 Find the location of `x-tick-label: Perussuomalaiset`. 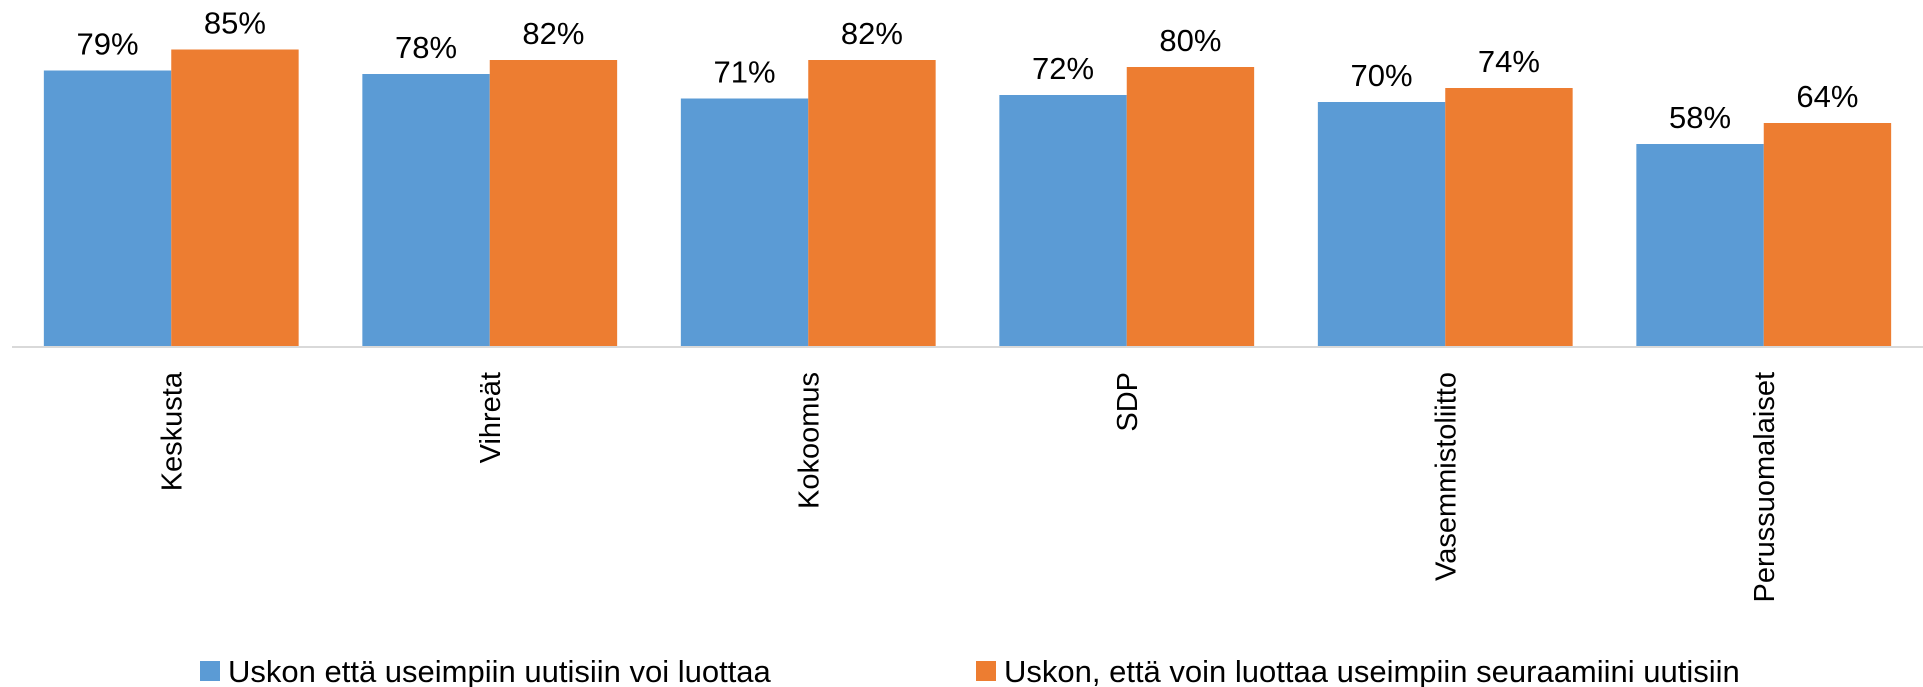

x-tick-label: Perussuomalaiset is located at coordinates (1765, 487).